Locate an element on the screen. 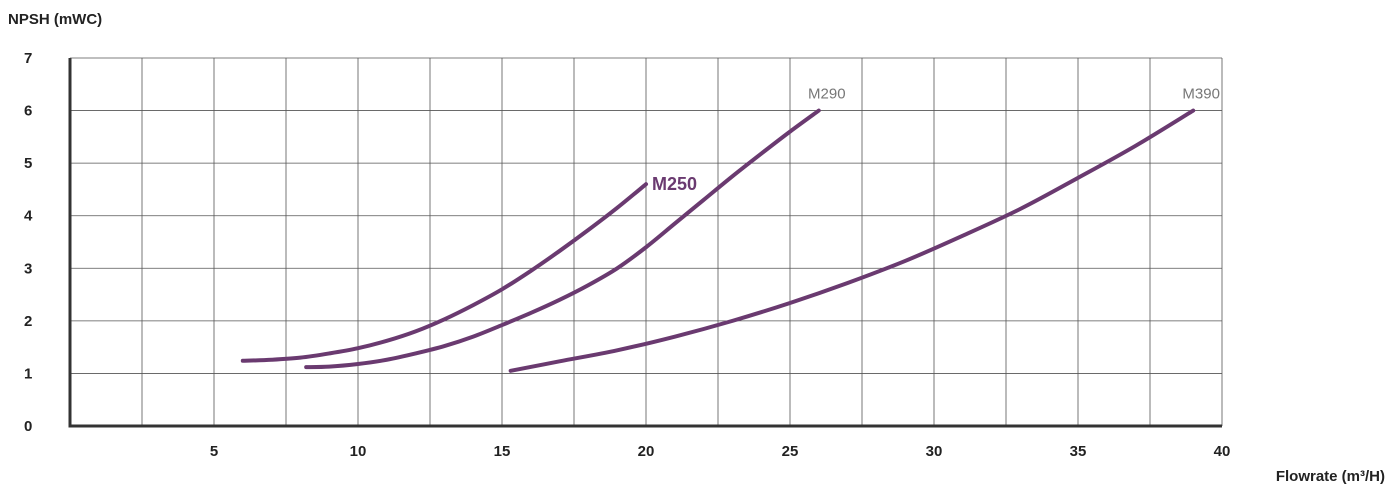 The width and height of the screenshot is (1400, 488). x-tick-label: 35 is located at coordinates (1078, 451).